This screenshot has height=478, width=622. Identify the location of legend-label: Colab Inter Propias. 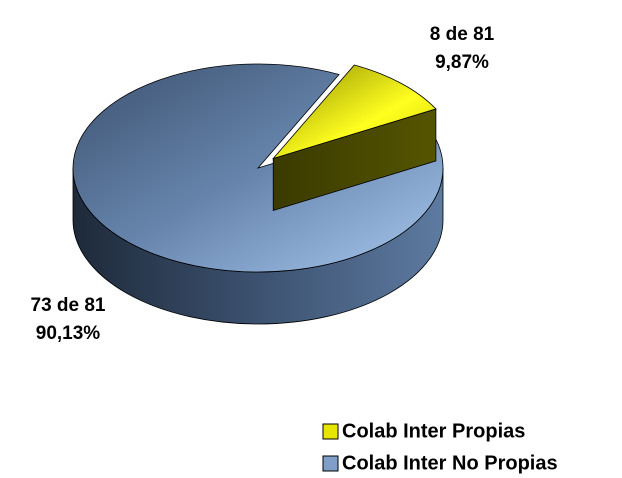
(433, 431).